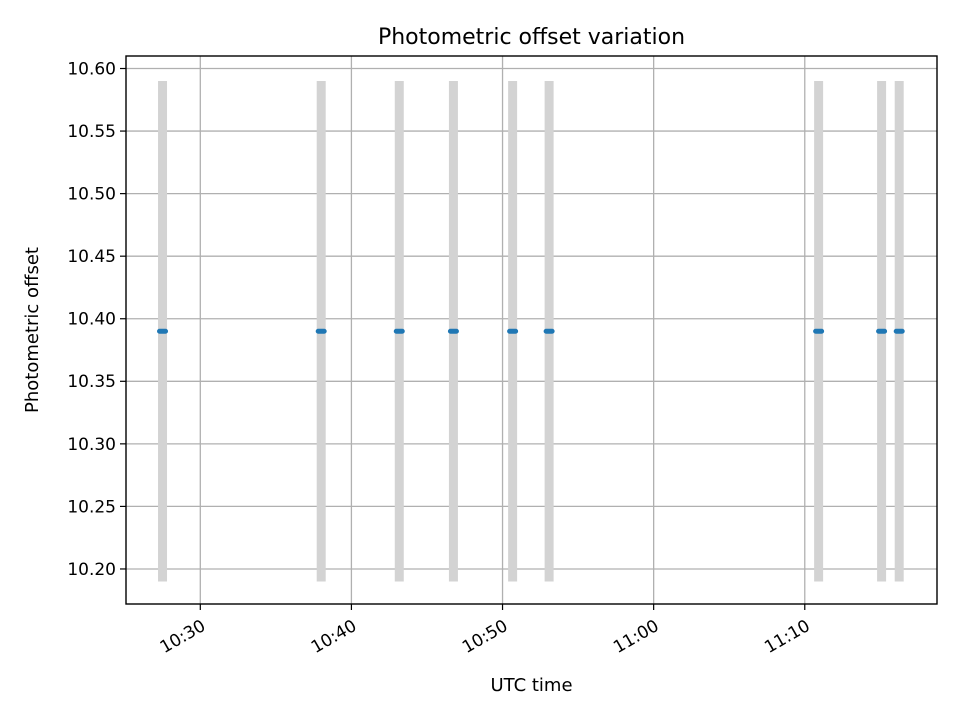 Image resolution: width=960 pixels, height=720 pixels. What do you see at coordinates (91, 570) in the screenshot?
I see `y-tick-label: 10.20` at bounding box center [91, 570].